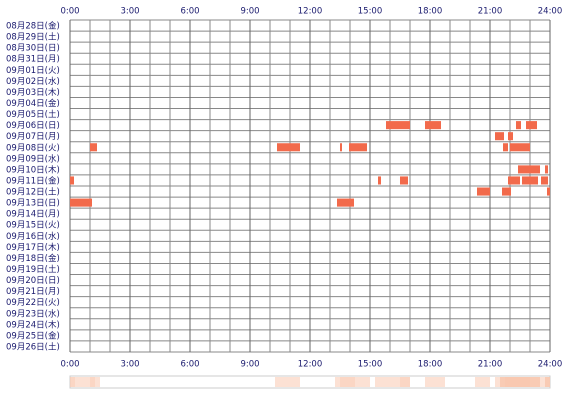 The width and height of the screenshot is (570, 400). What do you see at coordinates (33, 148) in the screenshot?
I see `row-label: 09月08日(火)` at bounding box center [33, 148].